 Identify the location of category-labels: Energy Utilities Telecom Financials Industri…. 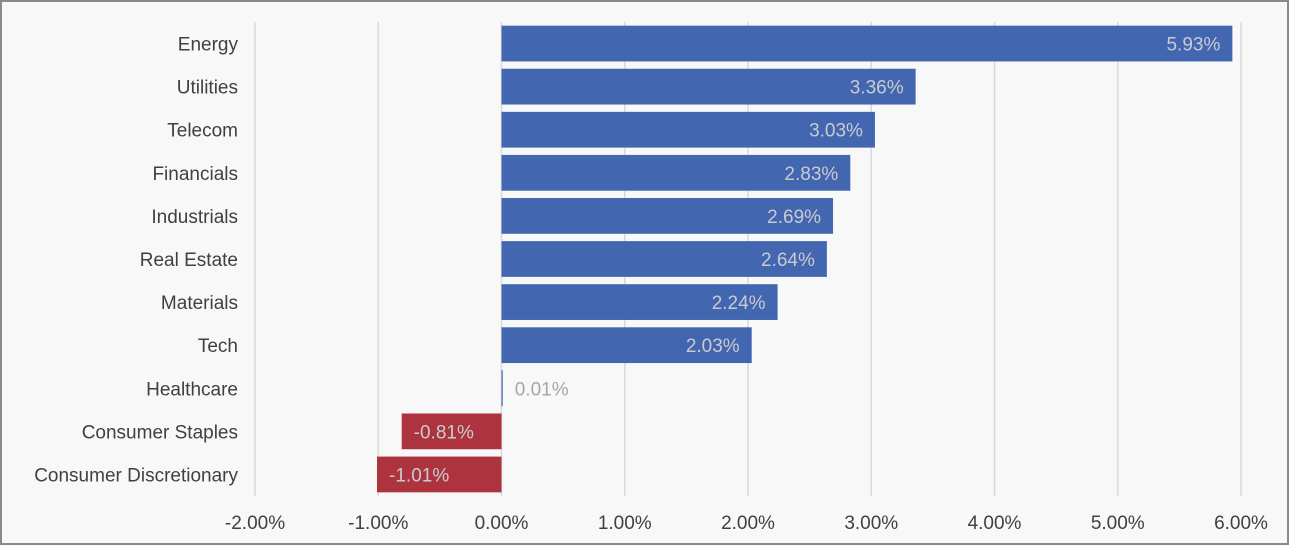
(136, 261).